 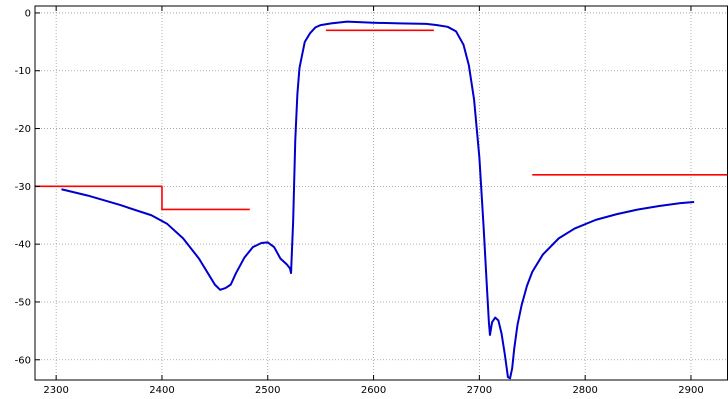 I want to click on x-tick-label: 2900, so click(x=690, y=390).